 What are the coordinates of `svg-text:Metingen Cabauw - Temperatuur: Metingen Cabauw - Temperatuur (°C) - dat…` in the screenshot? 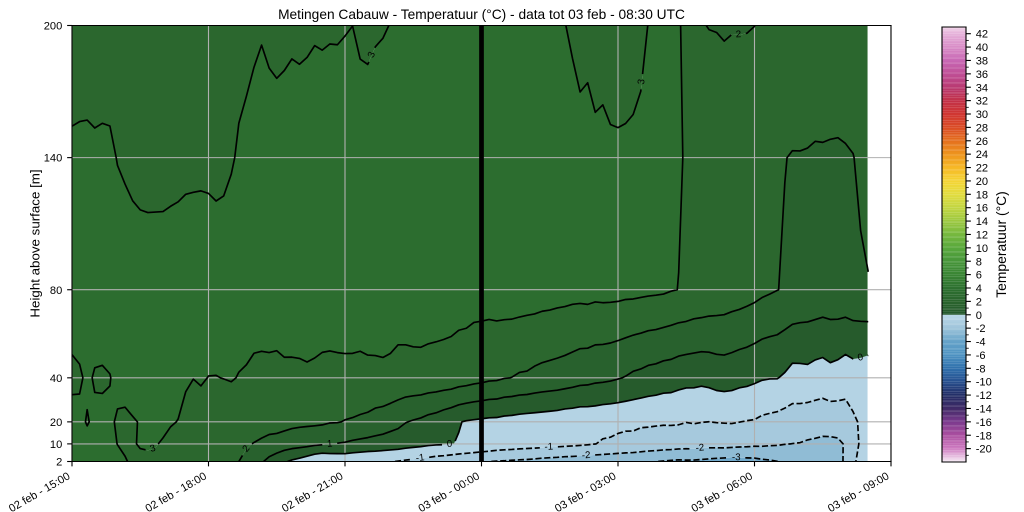 It's located at (481, 14).